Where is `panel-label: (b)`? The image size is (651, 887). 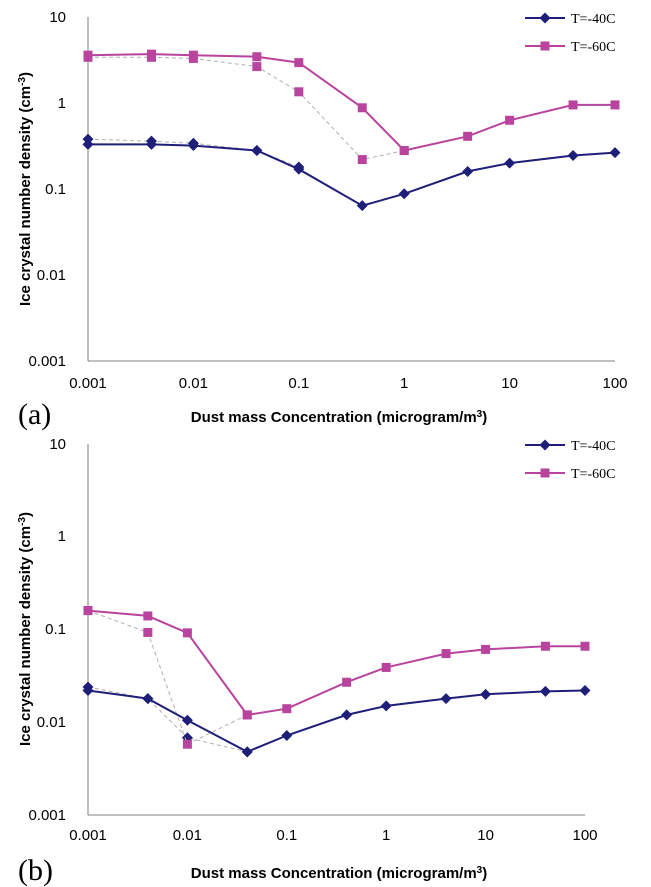
panel-label: (b) is located at coordinates (35, 870).